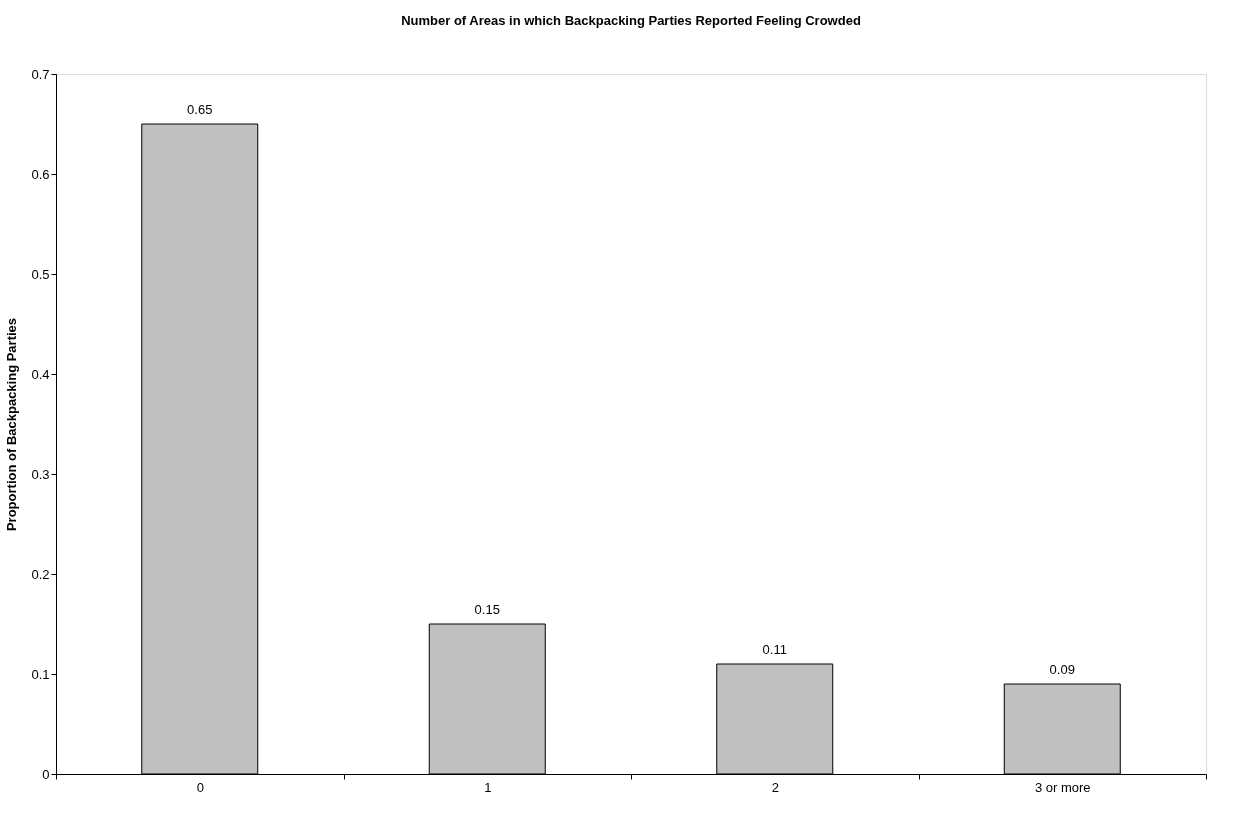 Image resolution: width=1249 pixels, height=825 pixels. Describe the element at coordinates (200, 109) in the screenshot. I see `data-label: 0.65` at that location.